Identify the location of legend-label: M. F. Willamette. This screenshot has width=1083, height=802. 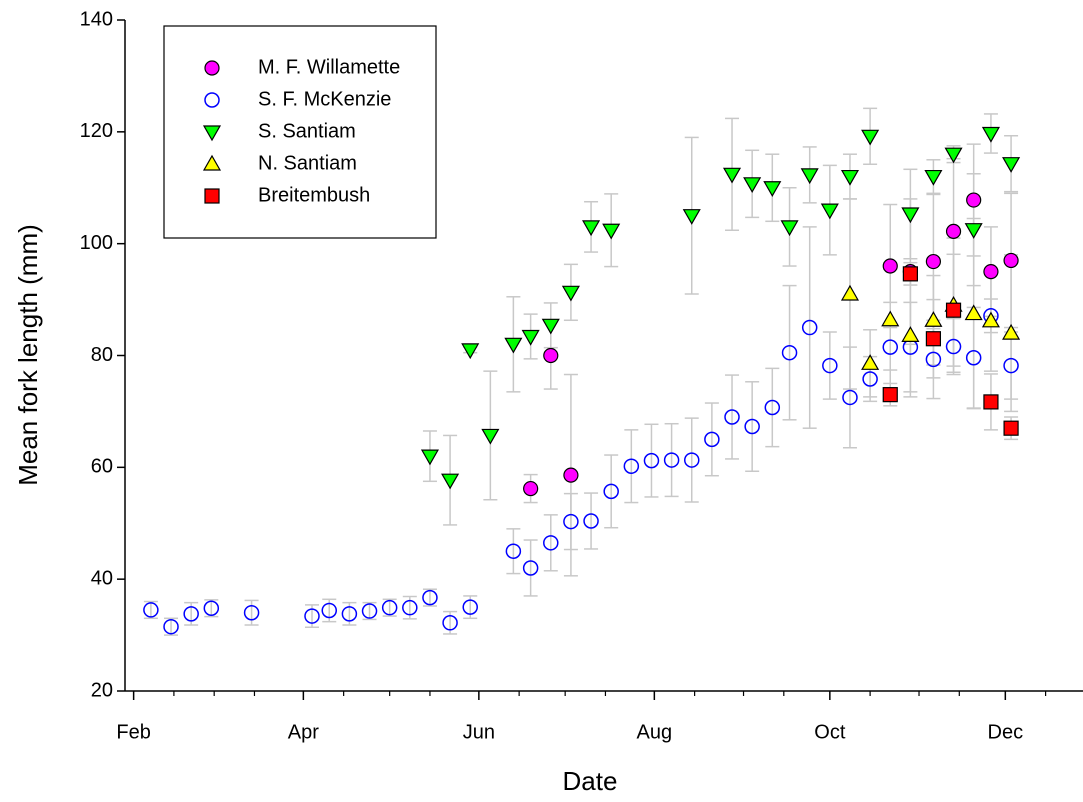
(329, 67).